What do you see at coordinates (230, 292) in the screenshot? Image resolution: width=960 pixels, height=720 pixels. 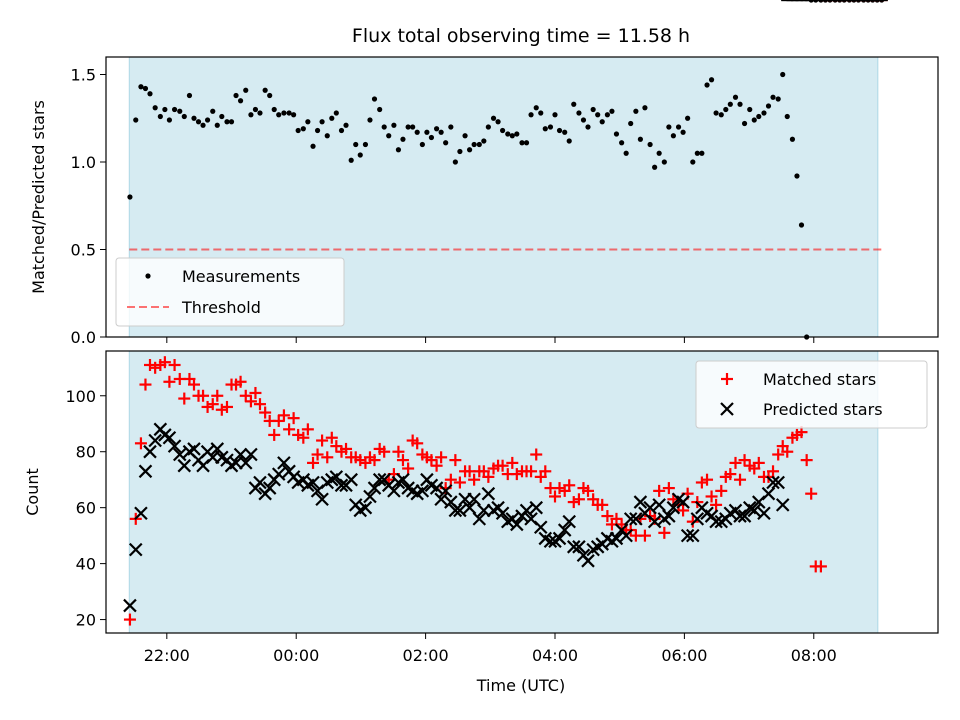 I see `top-legend: Measurements Threshold` at bounding box center [230, 292].